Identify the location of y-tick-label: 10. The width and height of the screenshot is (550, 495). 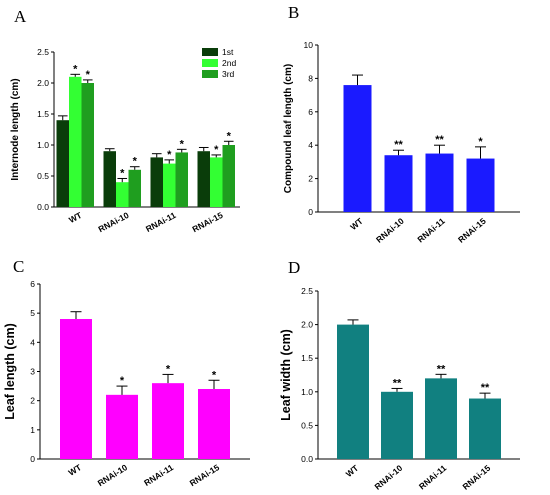
(309, 45).